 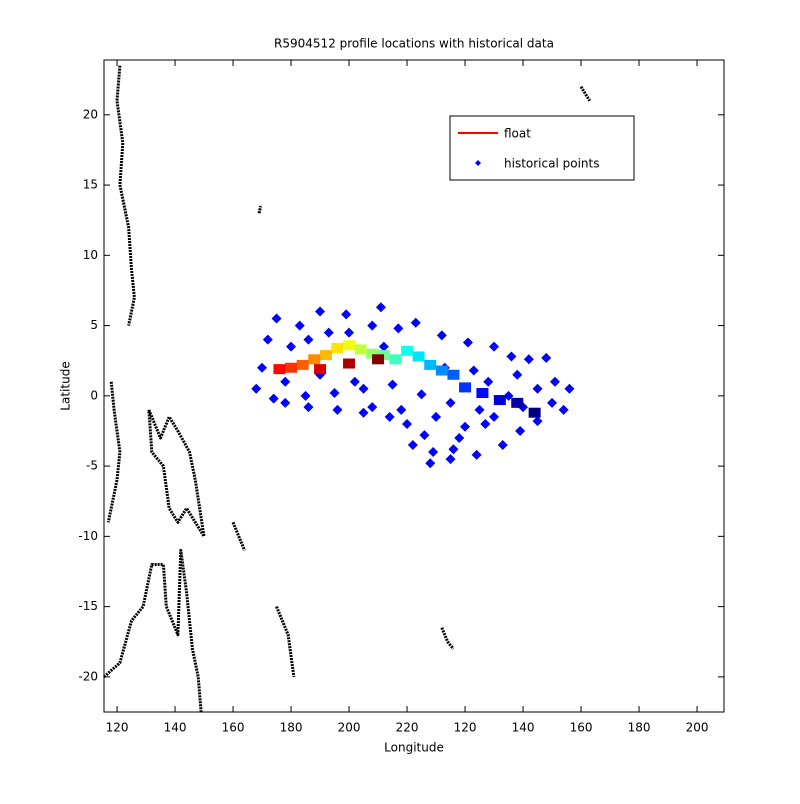 What do you see at coordinates (414, 748) in the screenshot?
I see `x-axis-label: Longitude` at bounding box center [414, 748].